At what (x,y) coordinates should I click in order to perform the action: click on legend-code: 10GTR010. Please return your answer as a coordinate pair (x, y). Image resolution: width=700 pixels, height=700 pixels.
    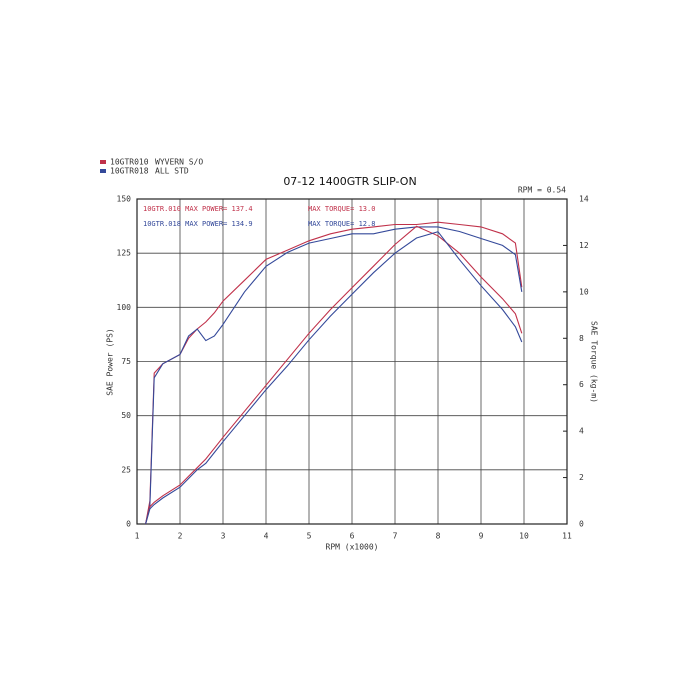
    Looking at the image, I should click on (129, 162).